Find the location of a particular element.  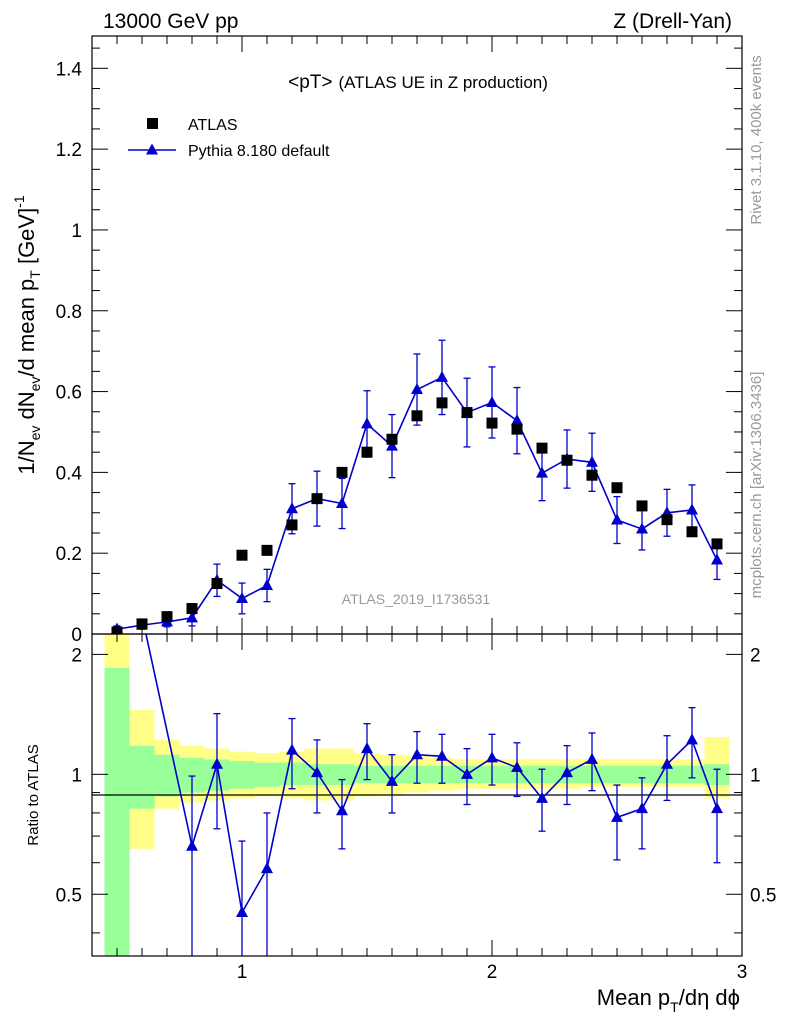

x-tick-label: 1 is located at coordinates (242, 972).